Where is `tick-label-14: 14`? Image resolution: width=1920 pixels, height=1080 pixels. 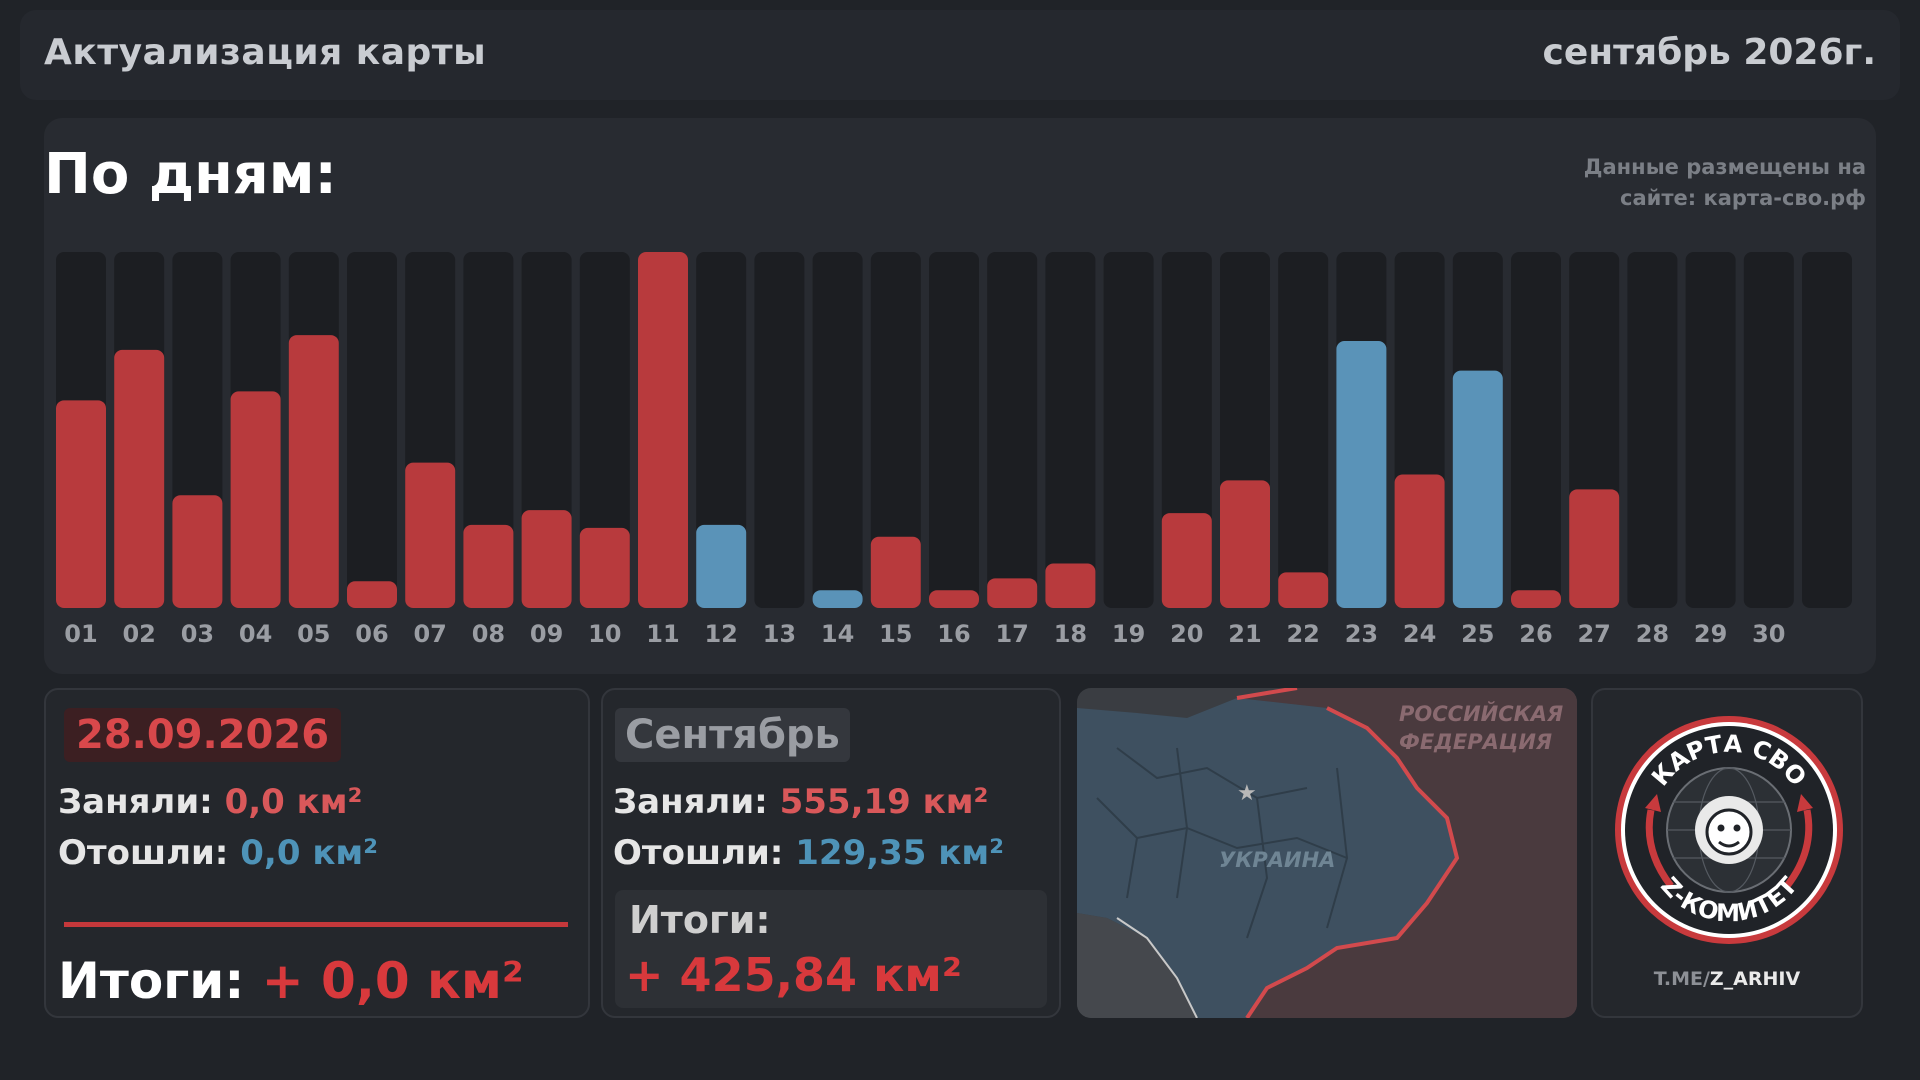
tick-label-14: 14 is located at coordinates (837, 634).